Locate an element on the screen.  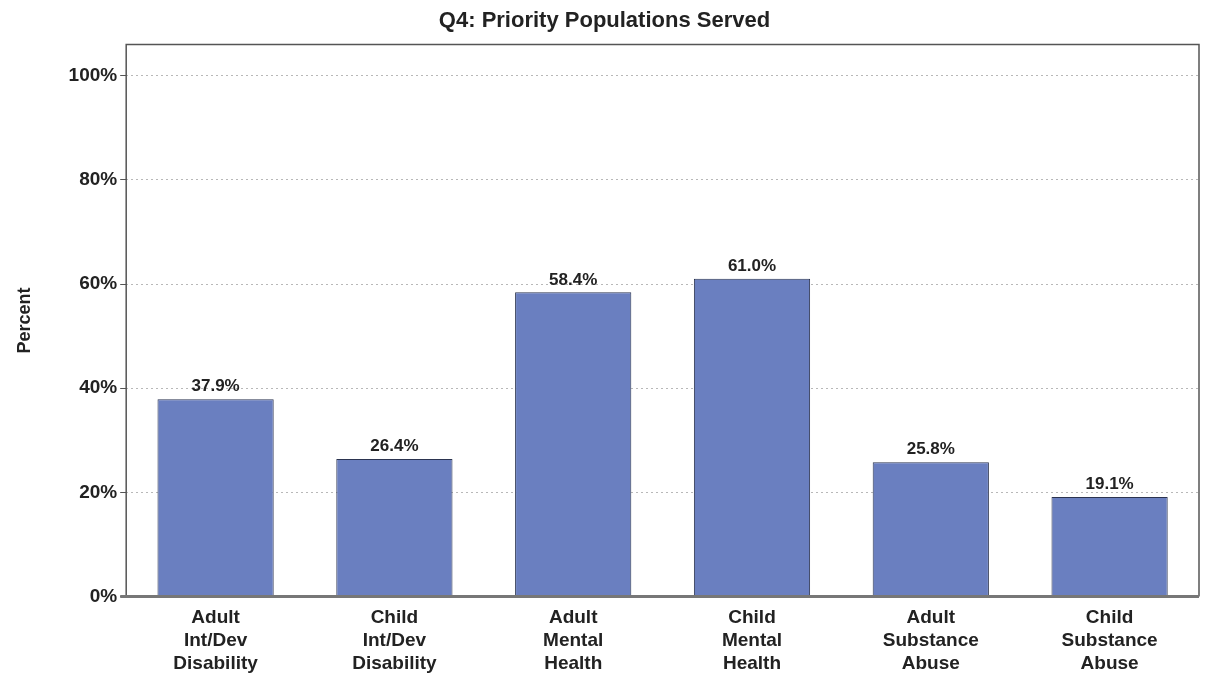
y-tick-label: 0% is located at coordinates (103, 595).